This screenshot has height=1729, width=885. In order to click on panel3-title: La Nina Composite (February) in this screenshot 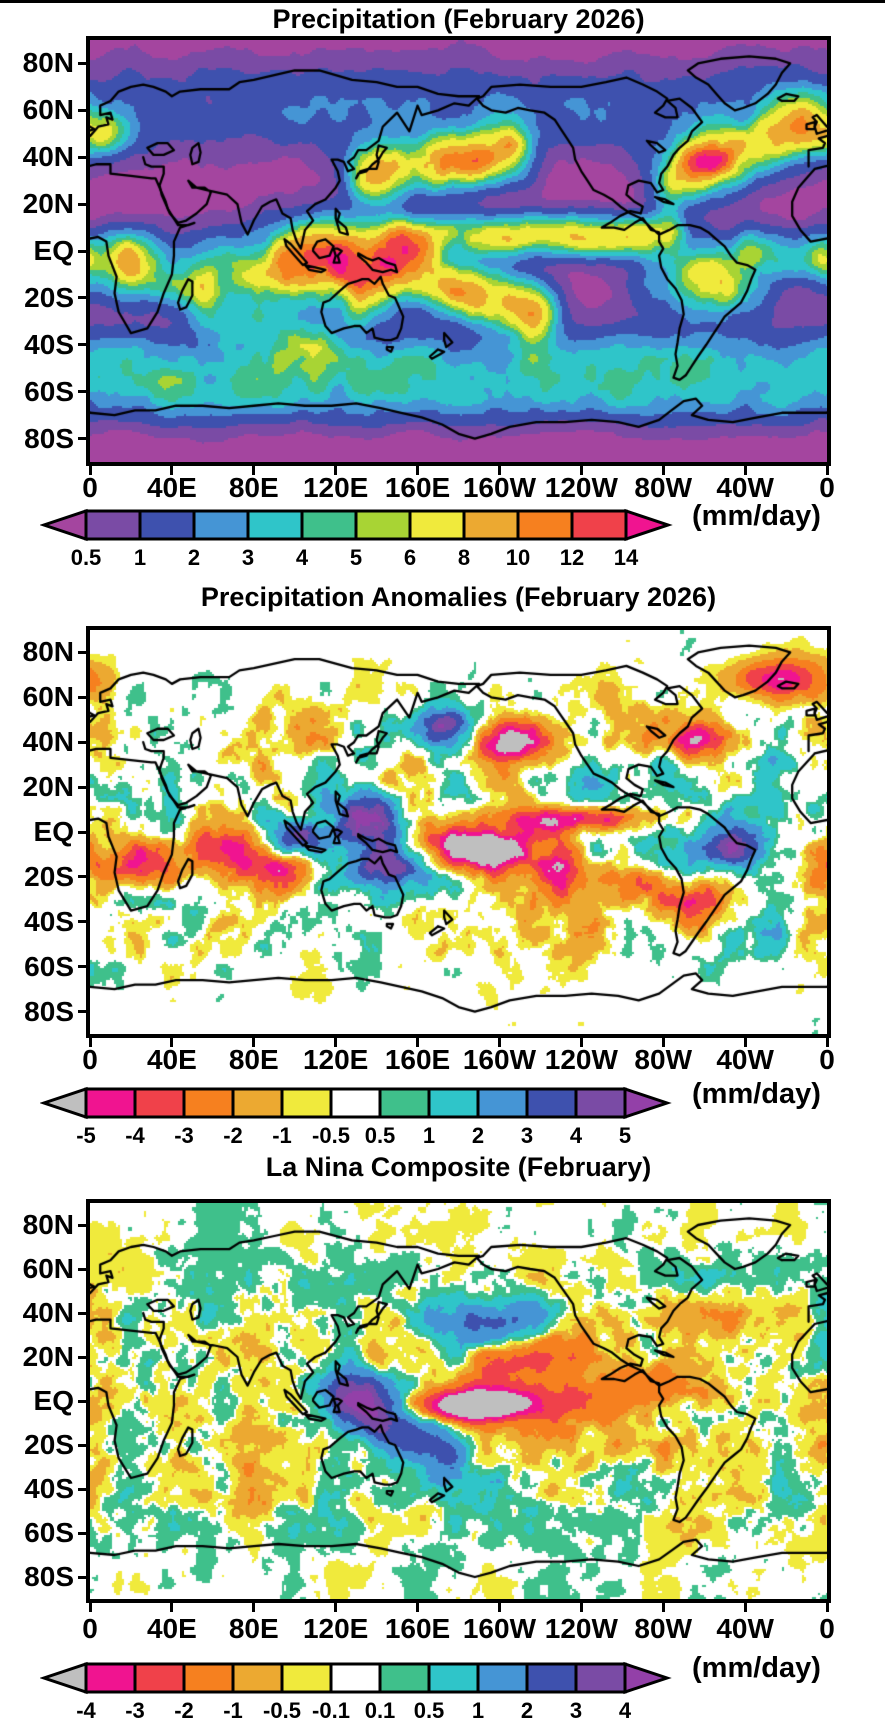, I will do `click(458, 1167)`.